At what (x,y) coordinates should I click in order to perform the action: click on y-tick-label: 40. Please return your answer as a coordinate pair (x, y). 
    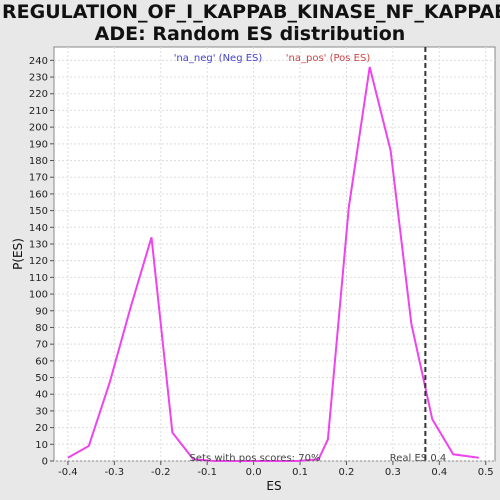
    Looking at the image, I should click on (41, 395).